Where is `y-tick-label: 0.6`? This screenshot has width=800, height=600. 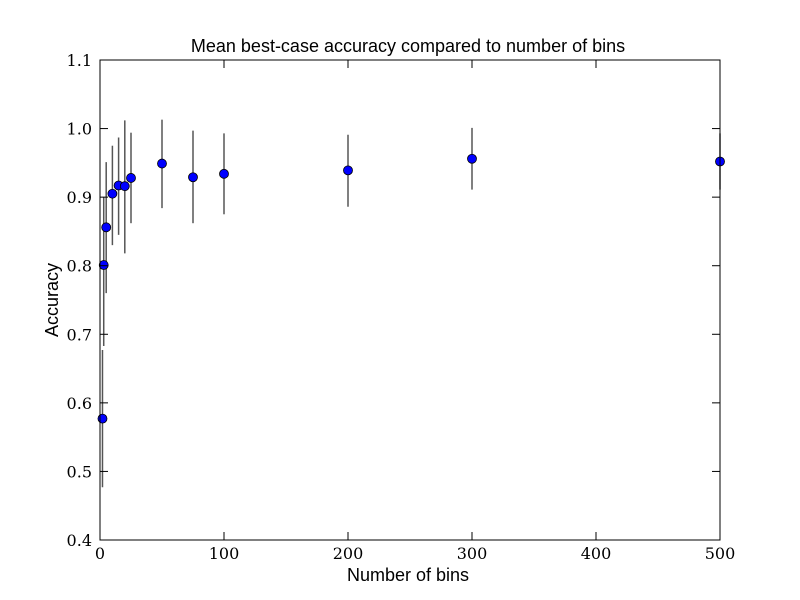
y-tick-label: 0.6 is located at coordinates (79, 403).